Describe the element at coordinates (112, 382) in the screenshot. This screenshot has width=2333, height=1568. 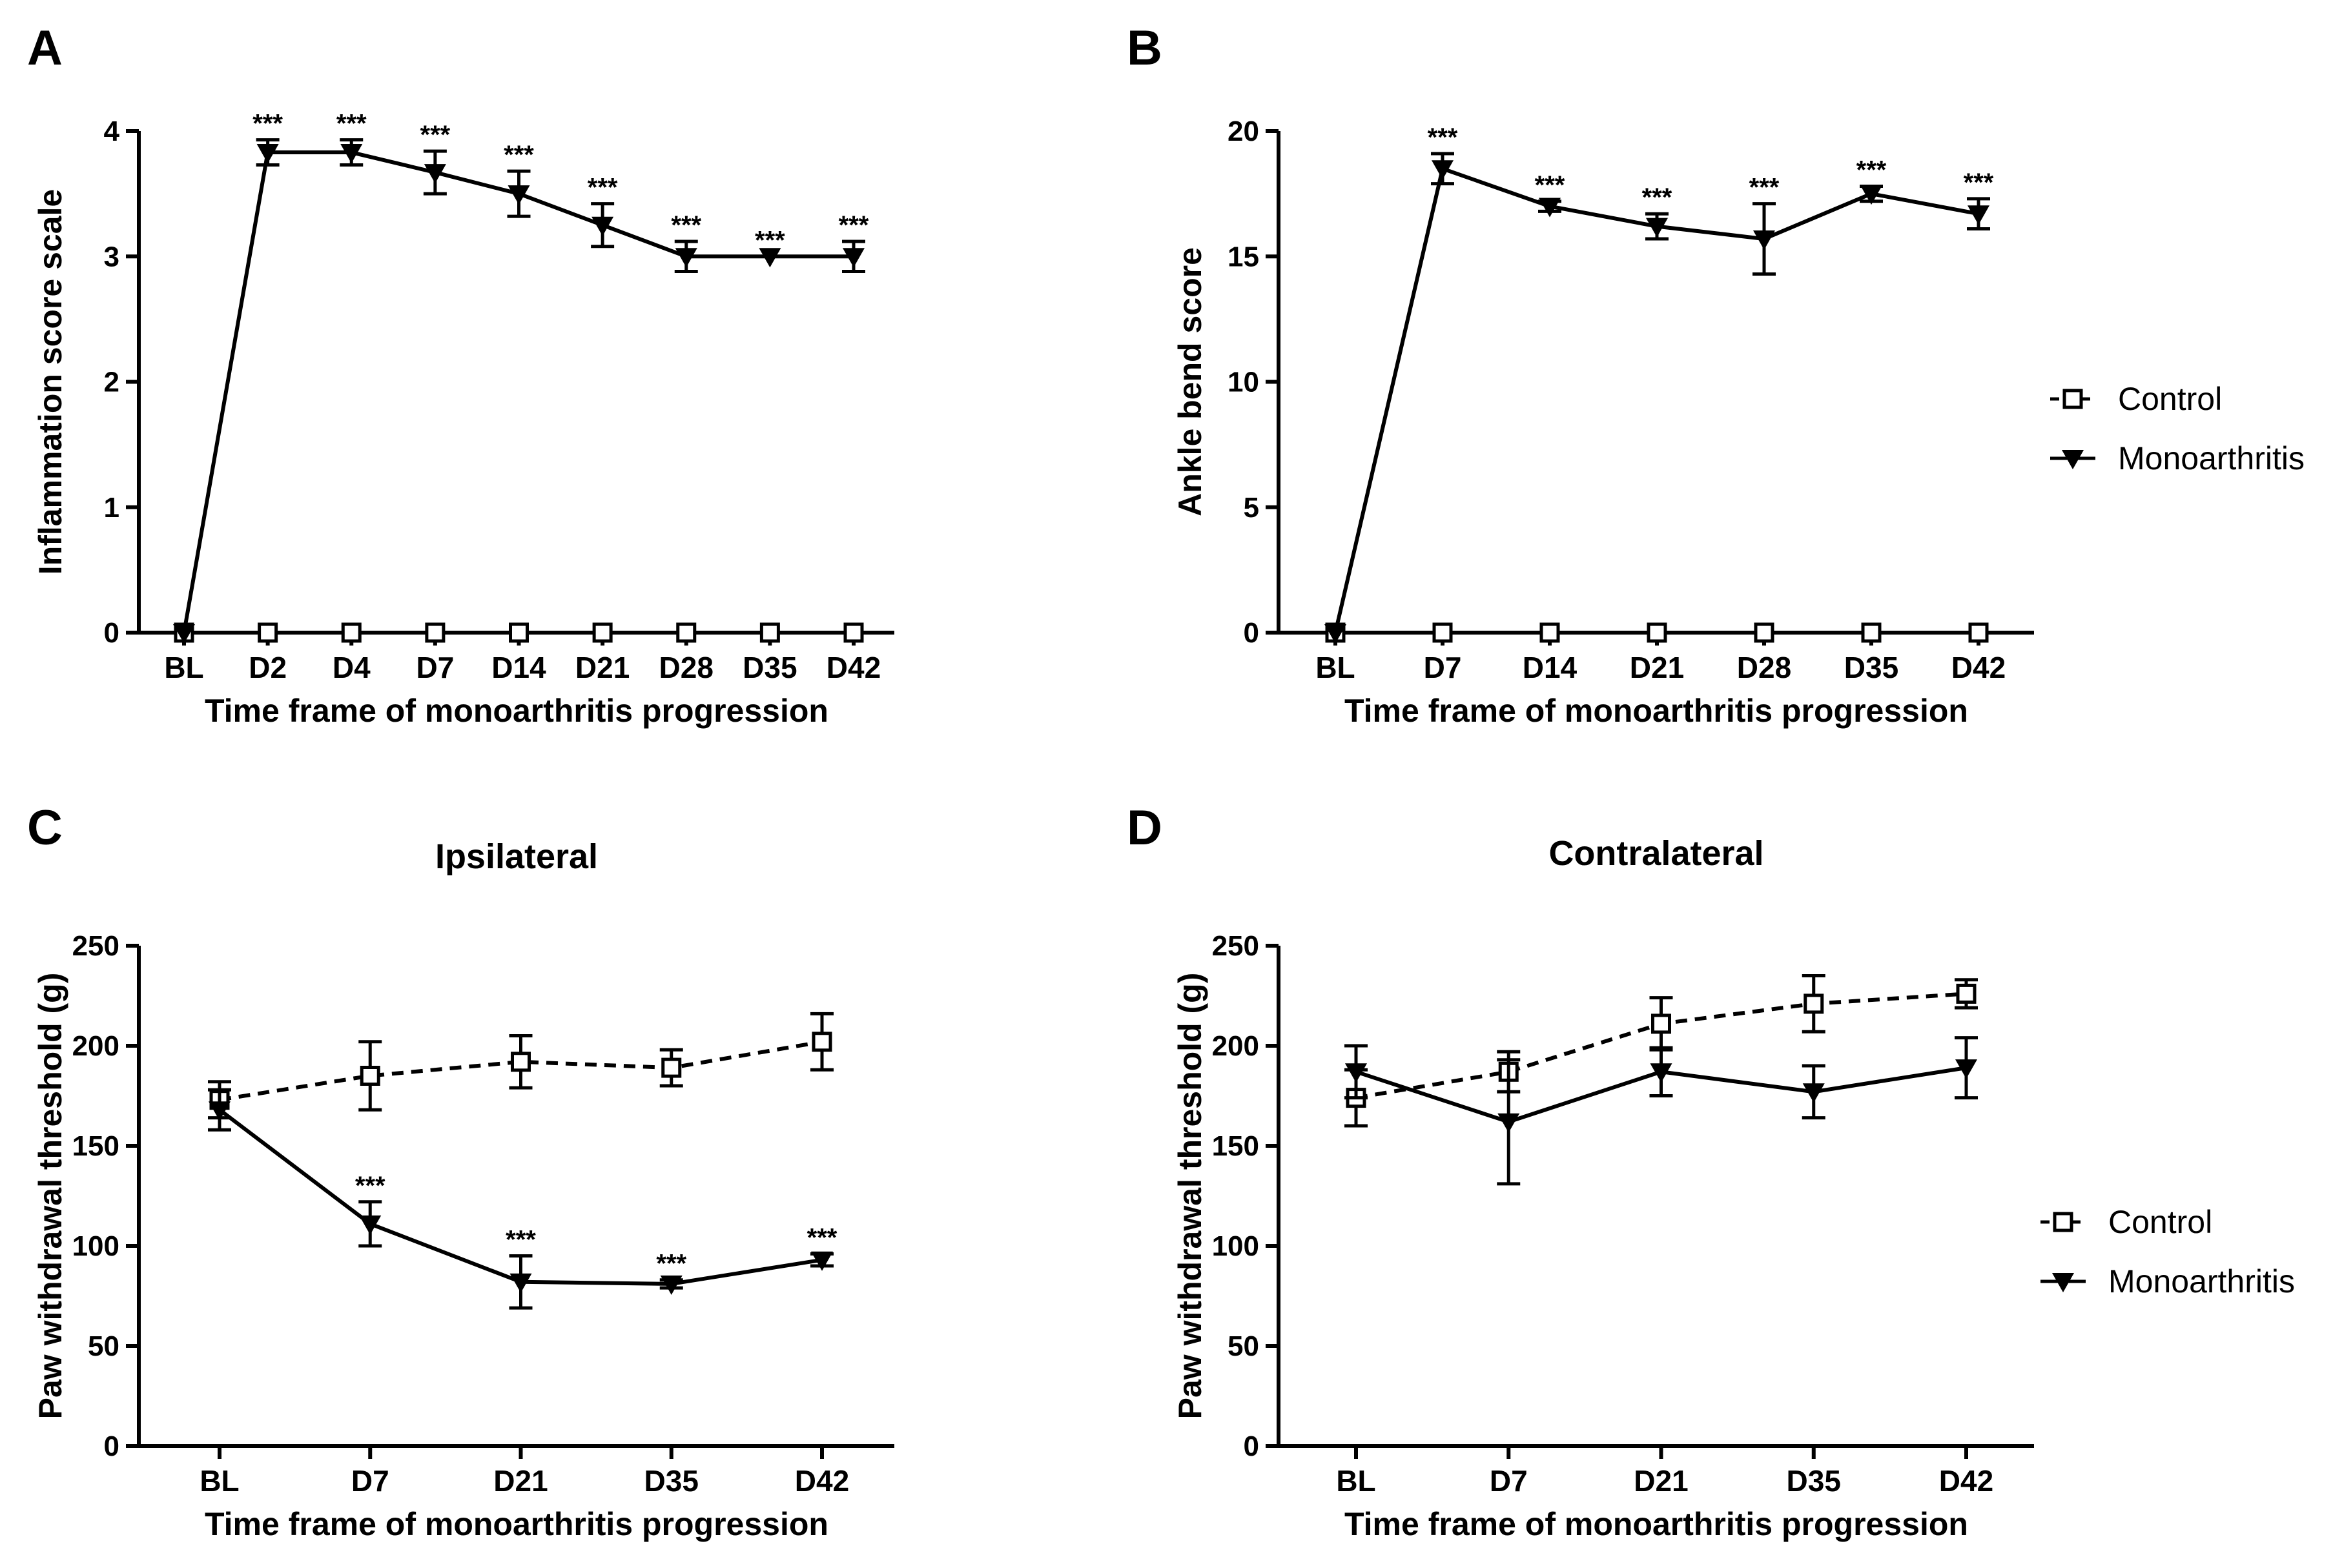
I see `y-tick-label: 2` at that location.